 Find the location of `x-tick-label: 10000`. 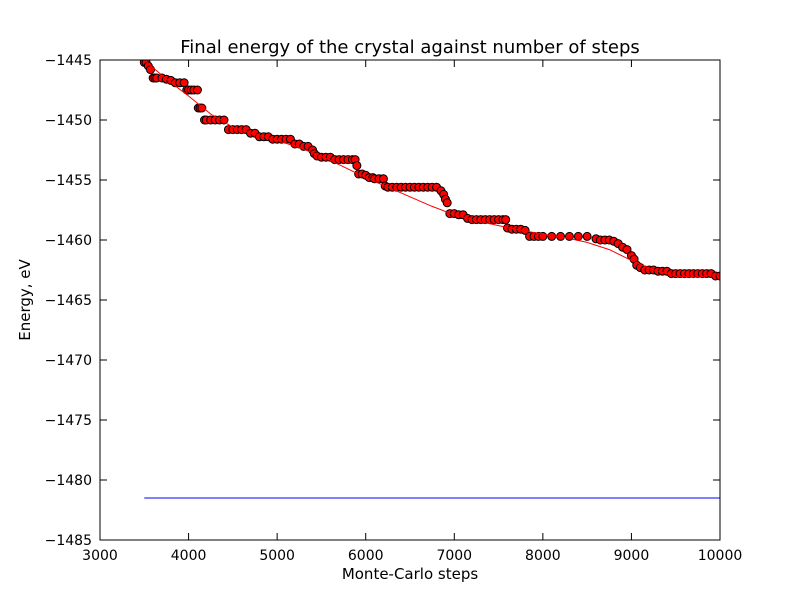

x-tick-label: 10000 is located at coordinates (720, 556).